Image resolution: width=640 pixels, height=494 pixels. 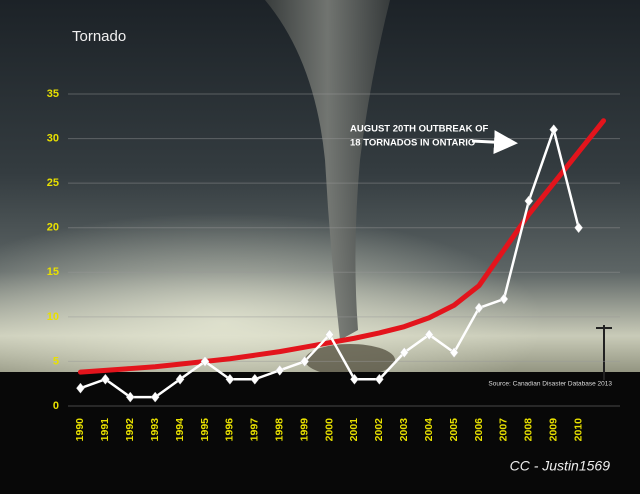 What do you see at coordinates (329, 430) in the screenshot?
I see `x-tick-label: 2000` at bounding box center [329, 430].